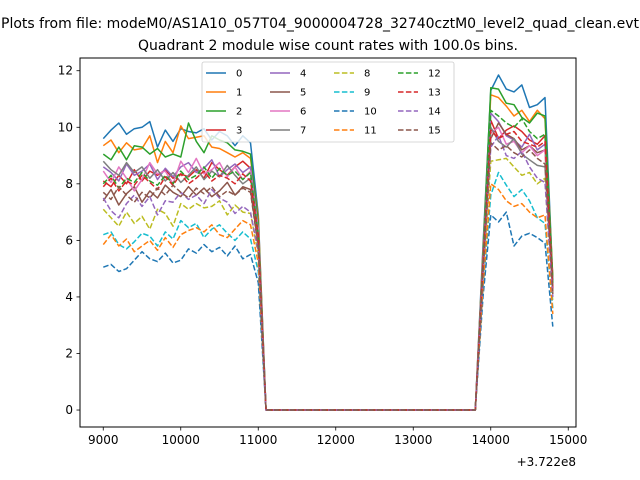  Describe the element at coordinates (65, 127) in the screenshot. I see `y-tick-label: 10` at that location.